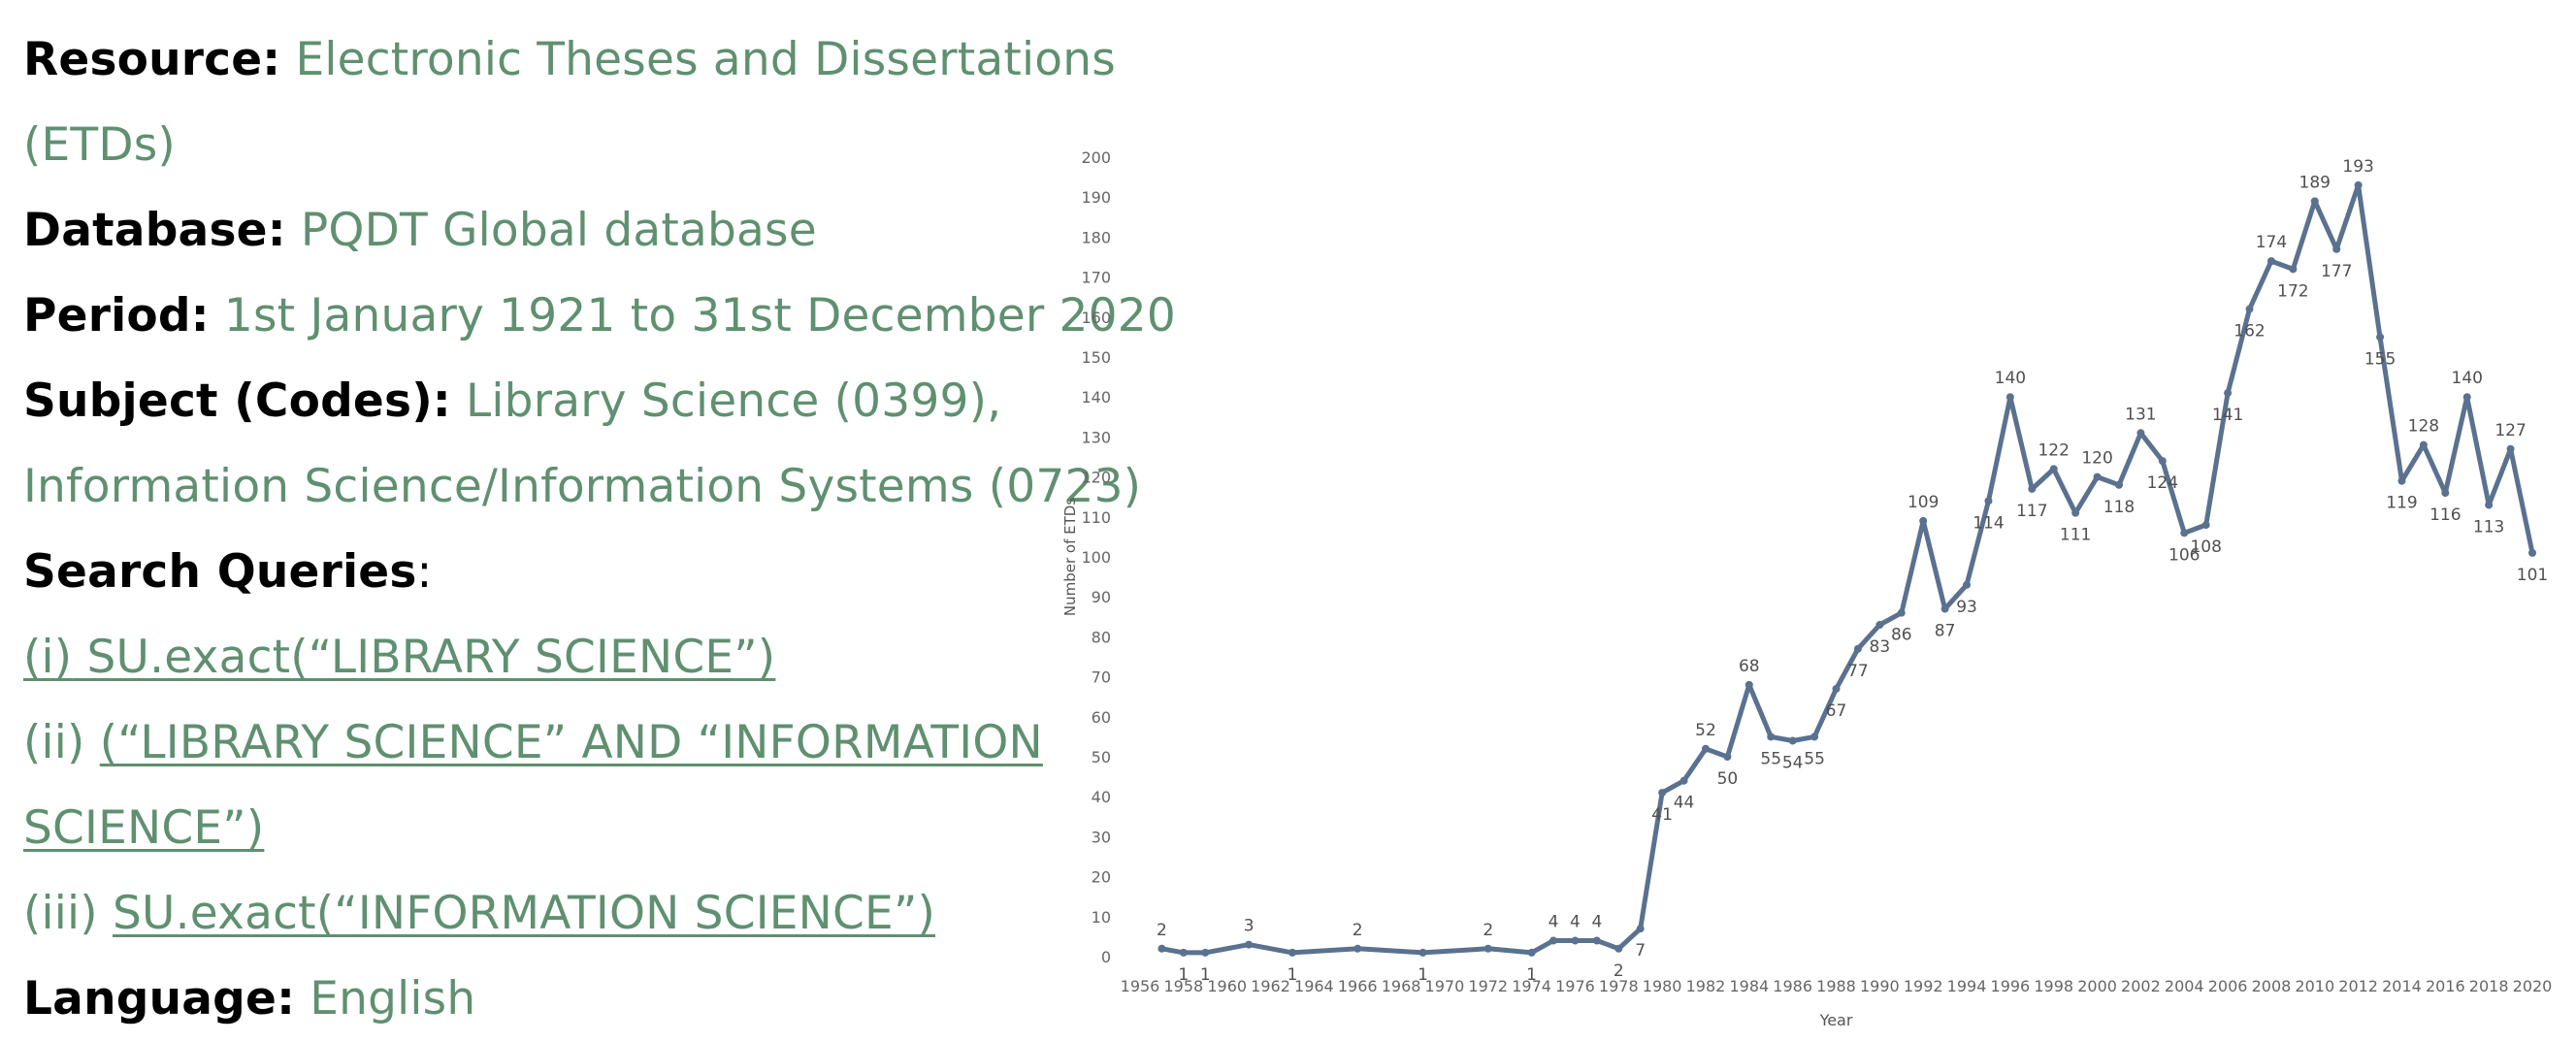 The image size is (2576, 1042). What do you see at coordinates (2097, 986) in the screenshot?
I see `x-tick-label: 2000` at bounding box center [2097, 986].